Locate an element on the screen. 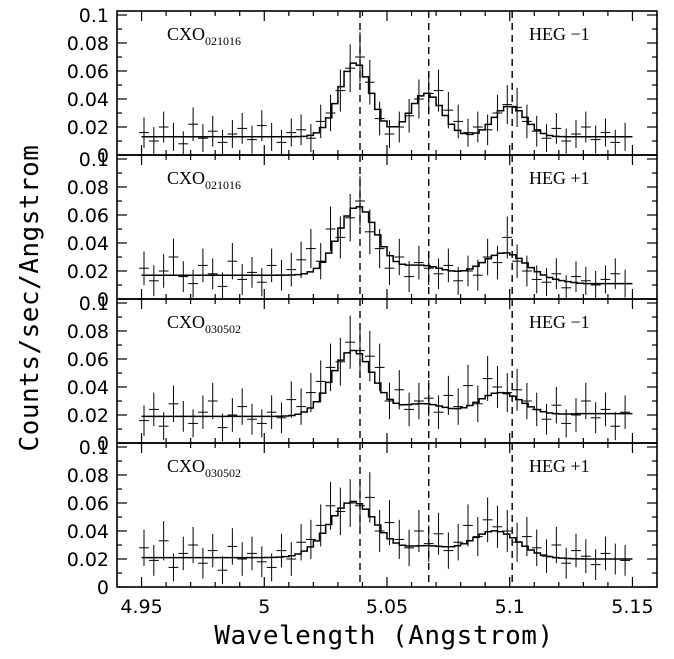  x-axis-title: Wavelength (Angstrom) is located at coordinates (383, 636).